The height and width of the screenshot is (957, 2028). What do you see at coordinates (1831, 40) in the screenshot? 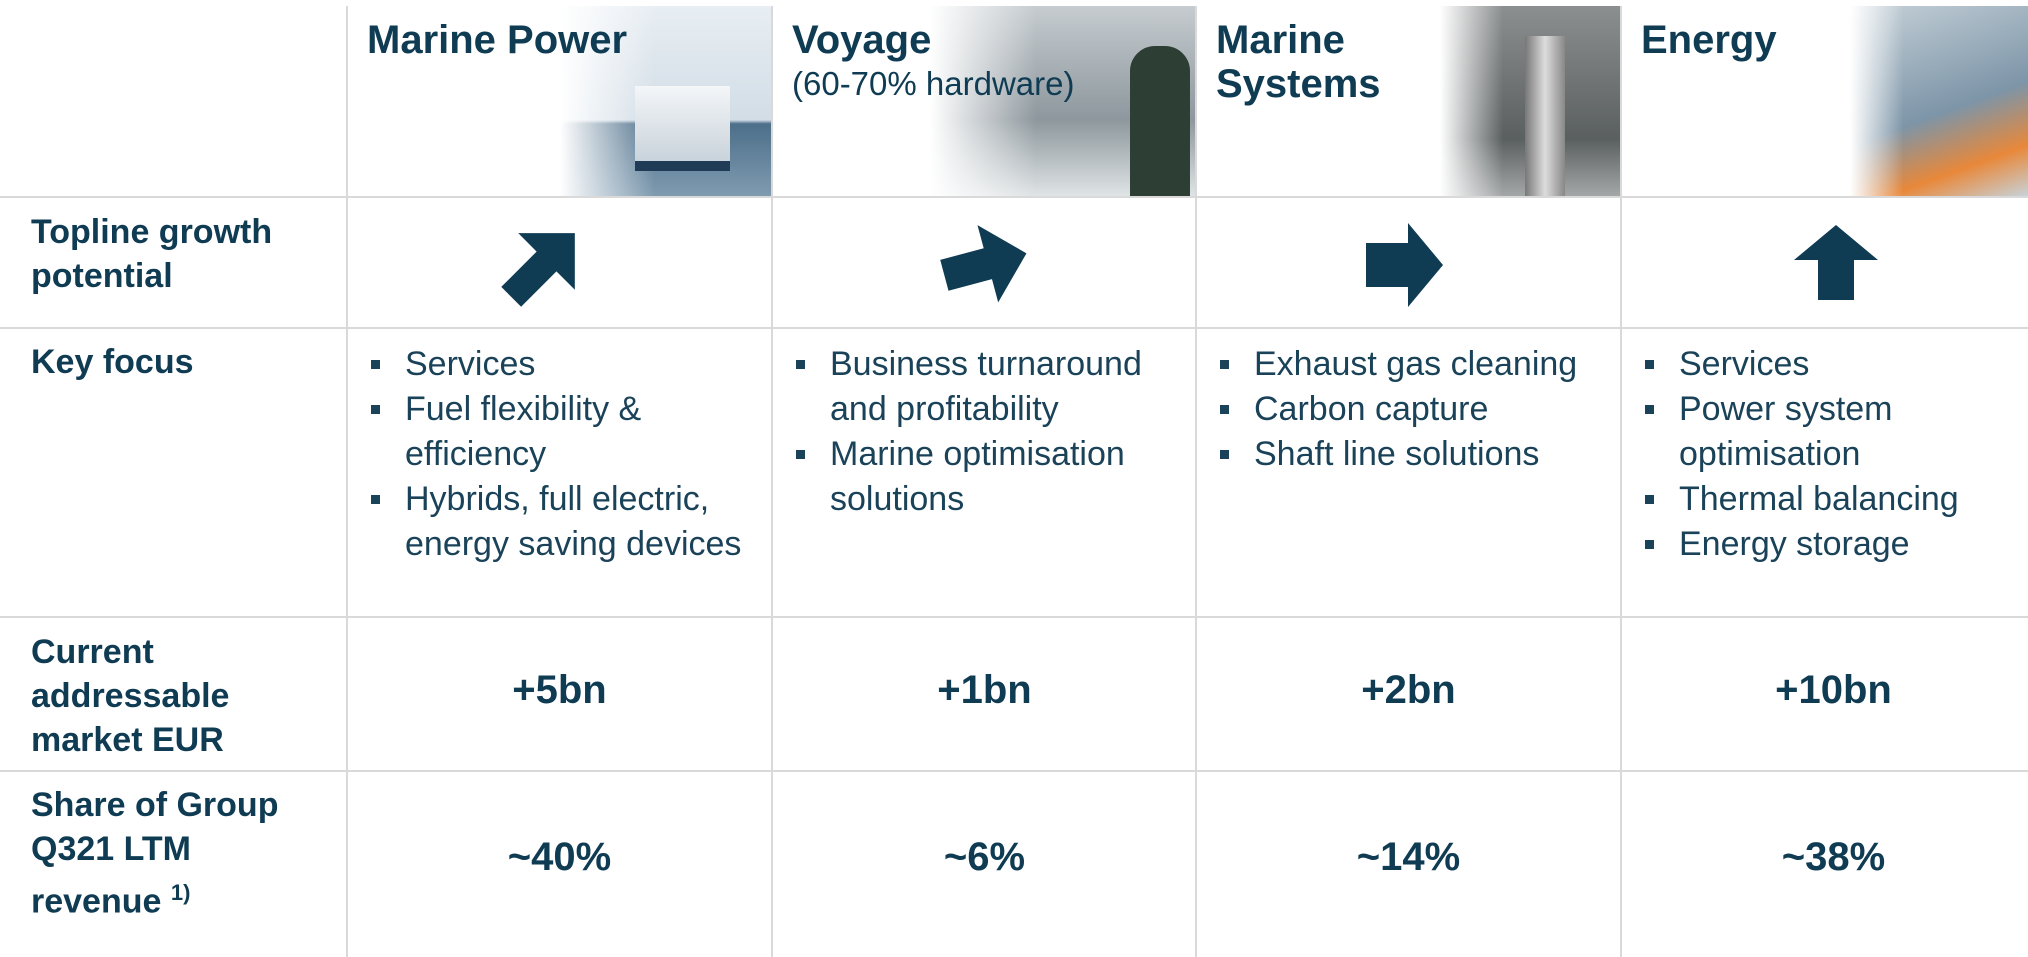
I see `column-title: Energy` at bounding box center [1831, 40].